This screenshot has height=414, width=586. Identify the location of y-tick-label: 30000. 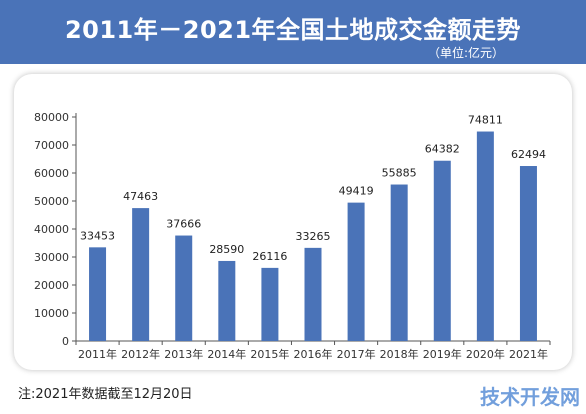
(51, 257).